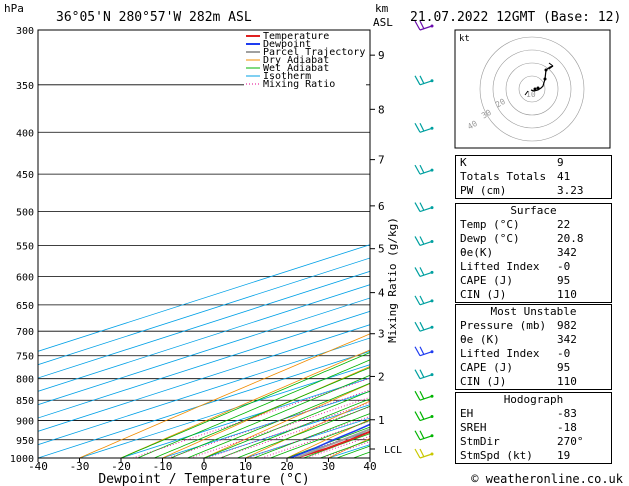 The width and height of the screenshot is (629, 486). I want to click on most-unstable-label: CAPE (J), so click(486, 367).